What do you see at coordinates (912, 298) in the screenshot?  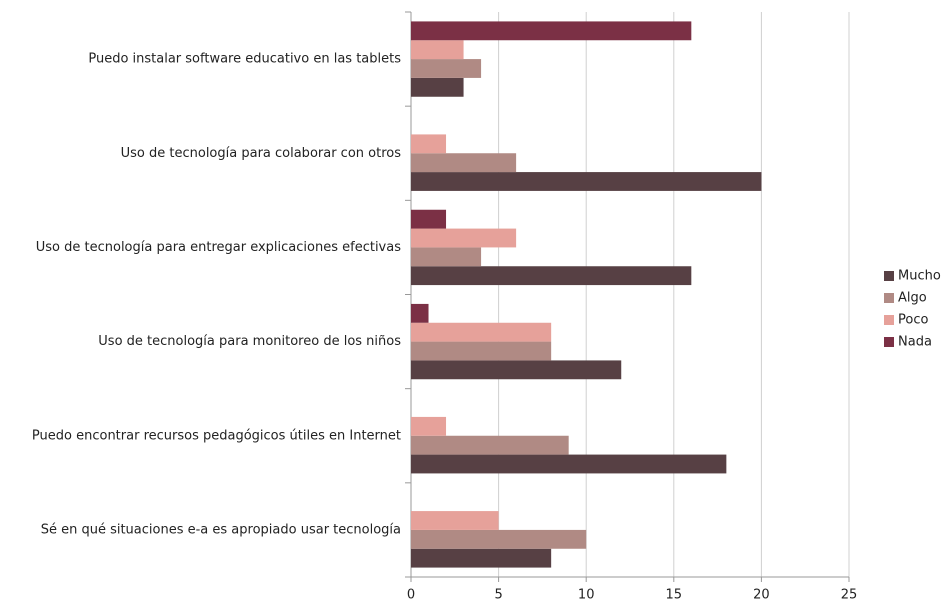 I see `legend-label: Algo` at bounding box center [912, 298].